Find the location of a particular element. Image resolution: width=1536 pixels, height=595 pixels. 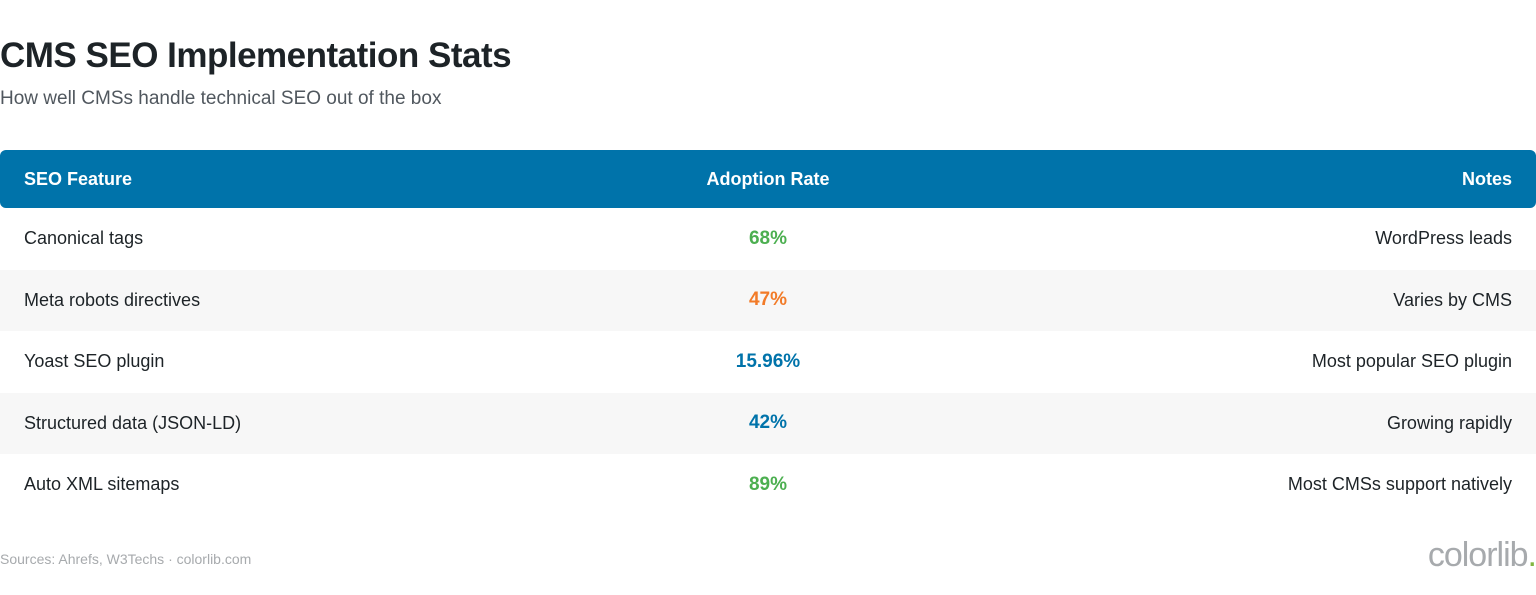

page-title: CMS SEO Implementation Stats is located at coordinates (256, 55).